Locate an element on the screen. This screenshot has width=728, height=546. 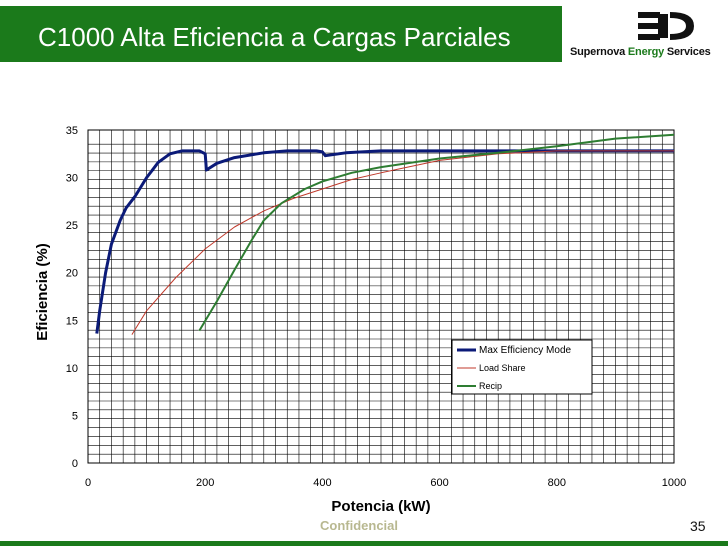
y-tick-label: 10 is located at coordinates (72, 369).